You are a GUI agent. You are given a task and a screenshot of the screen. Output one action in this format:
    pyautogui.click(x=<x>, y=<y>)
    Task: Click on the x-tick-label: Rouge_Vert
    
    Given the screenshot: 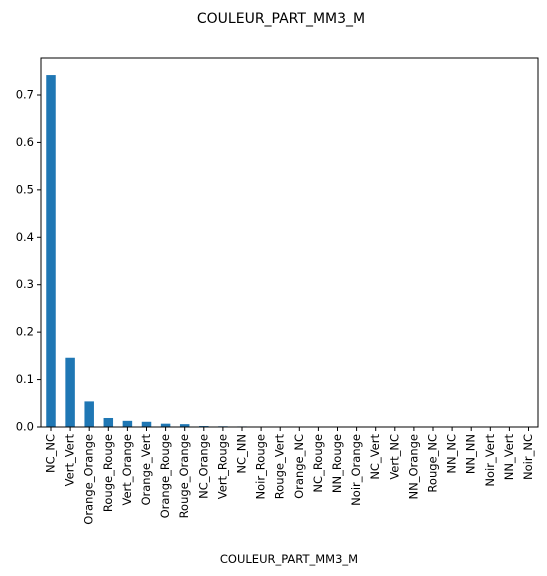 What is the action you would take?
    pyautogui.click(x=280, y=467)
    